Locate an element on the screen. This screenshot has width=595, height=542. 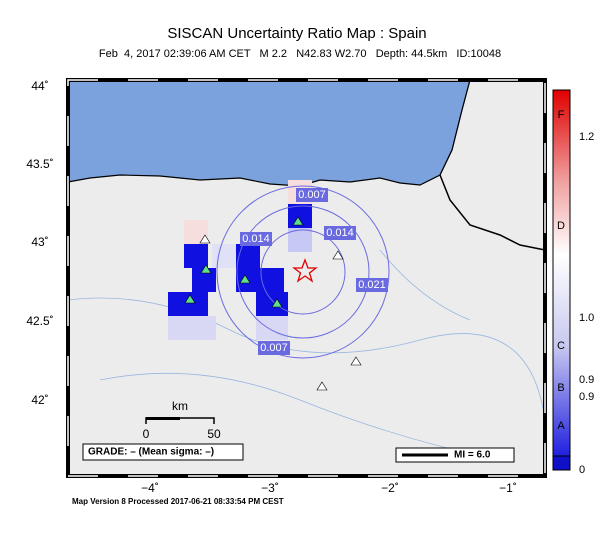
scale-end: 50 is located at coordinates (214, 434).